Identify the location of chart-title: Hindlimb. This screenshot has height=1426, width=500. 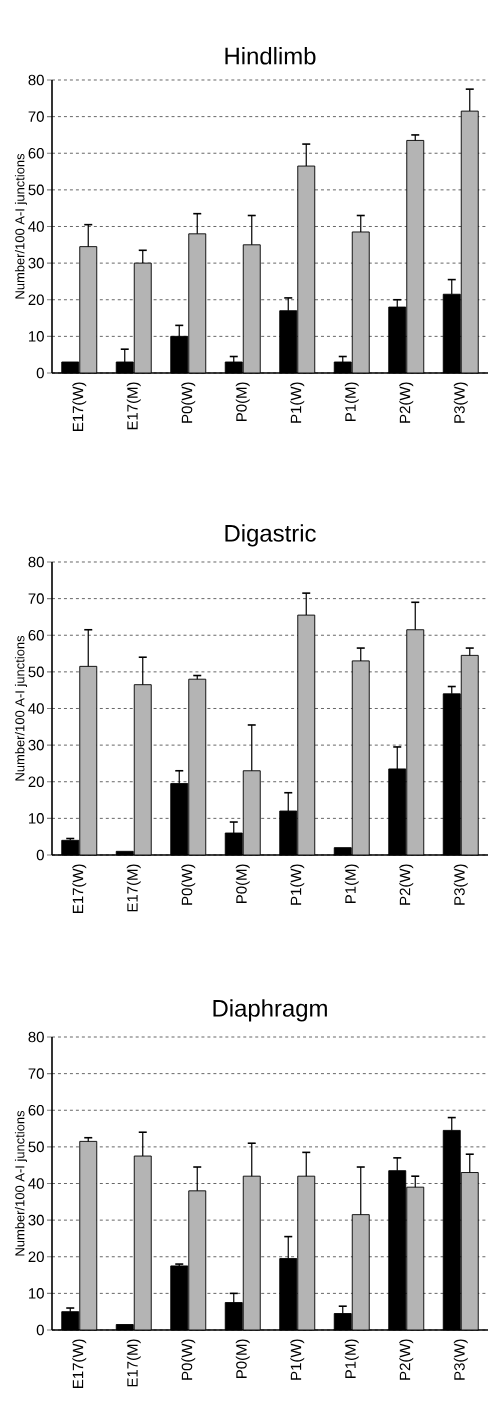
(270, 55).